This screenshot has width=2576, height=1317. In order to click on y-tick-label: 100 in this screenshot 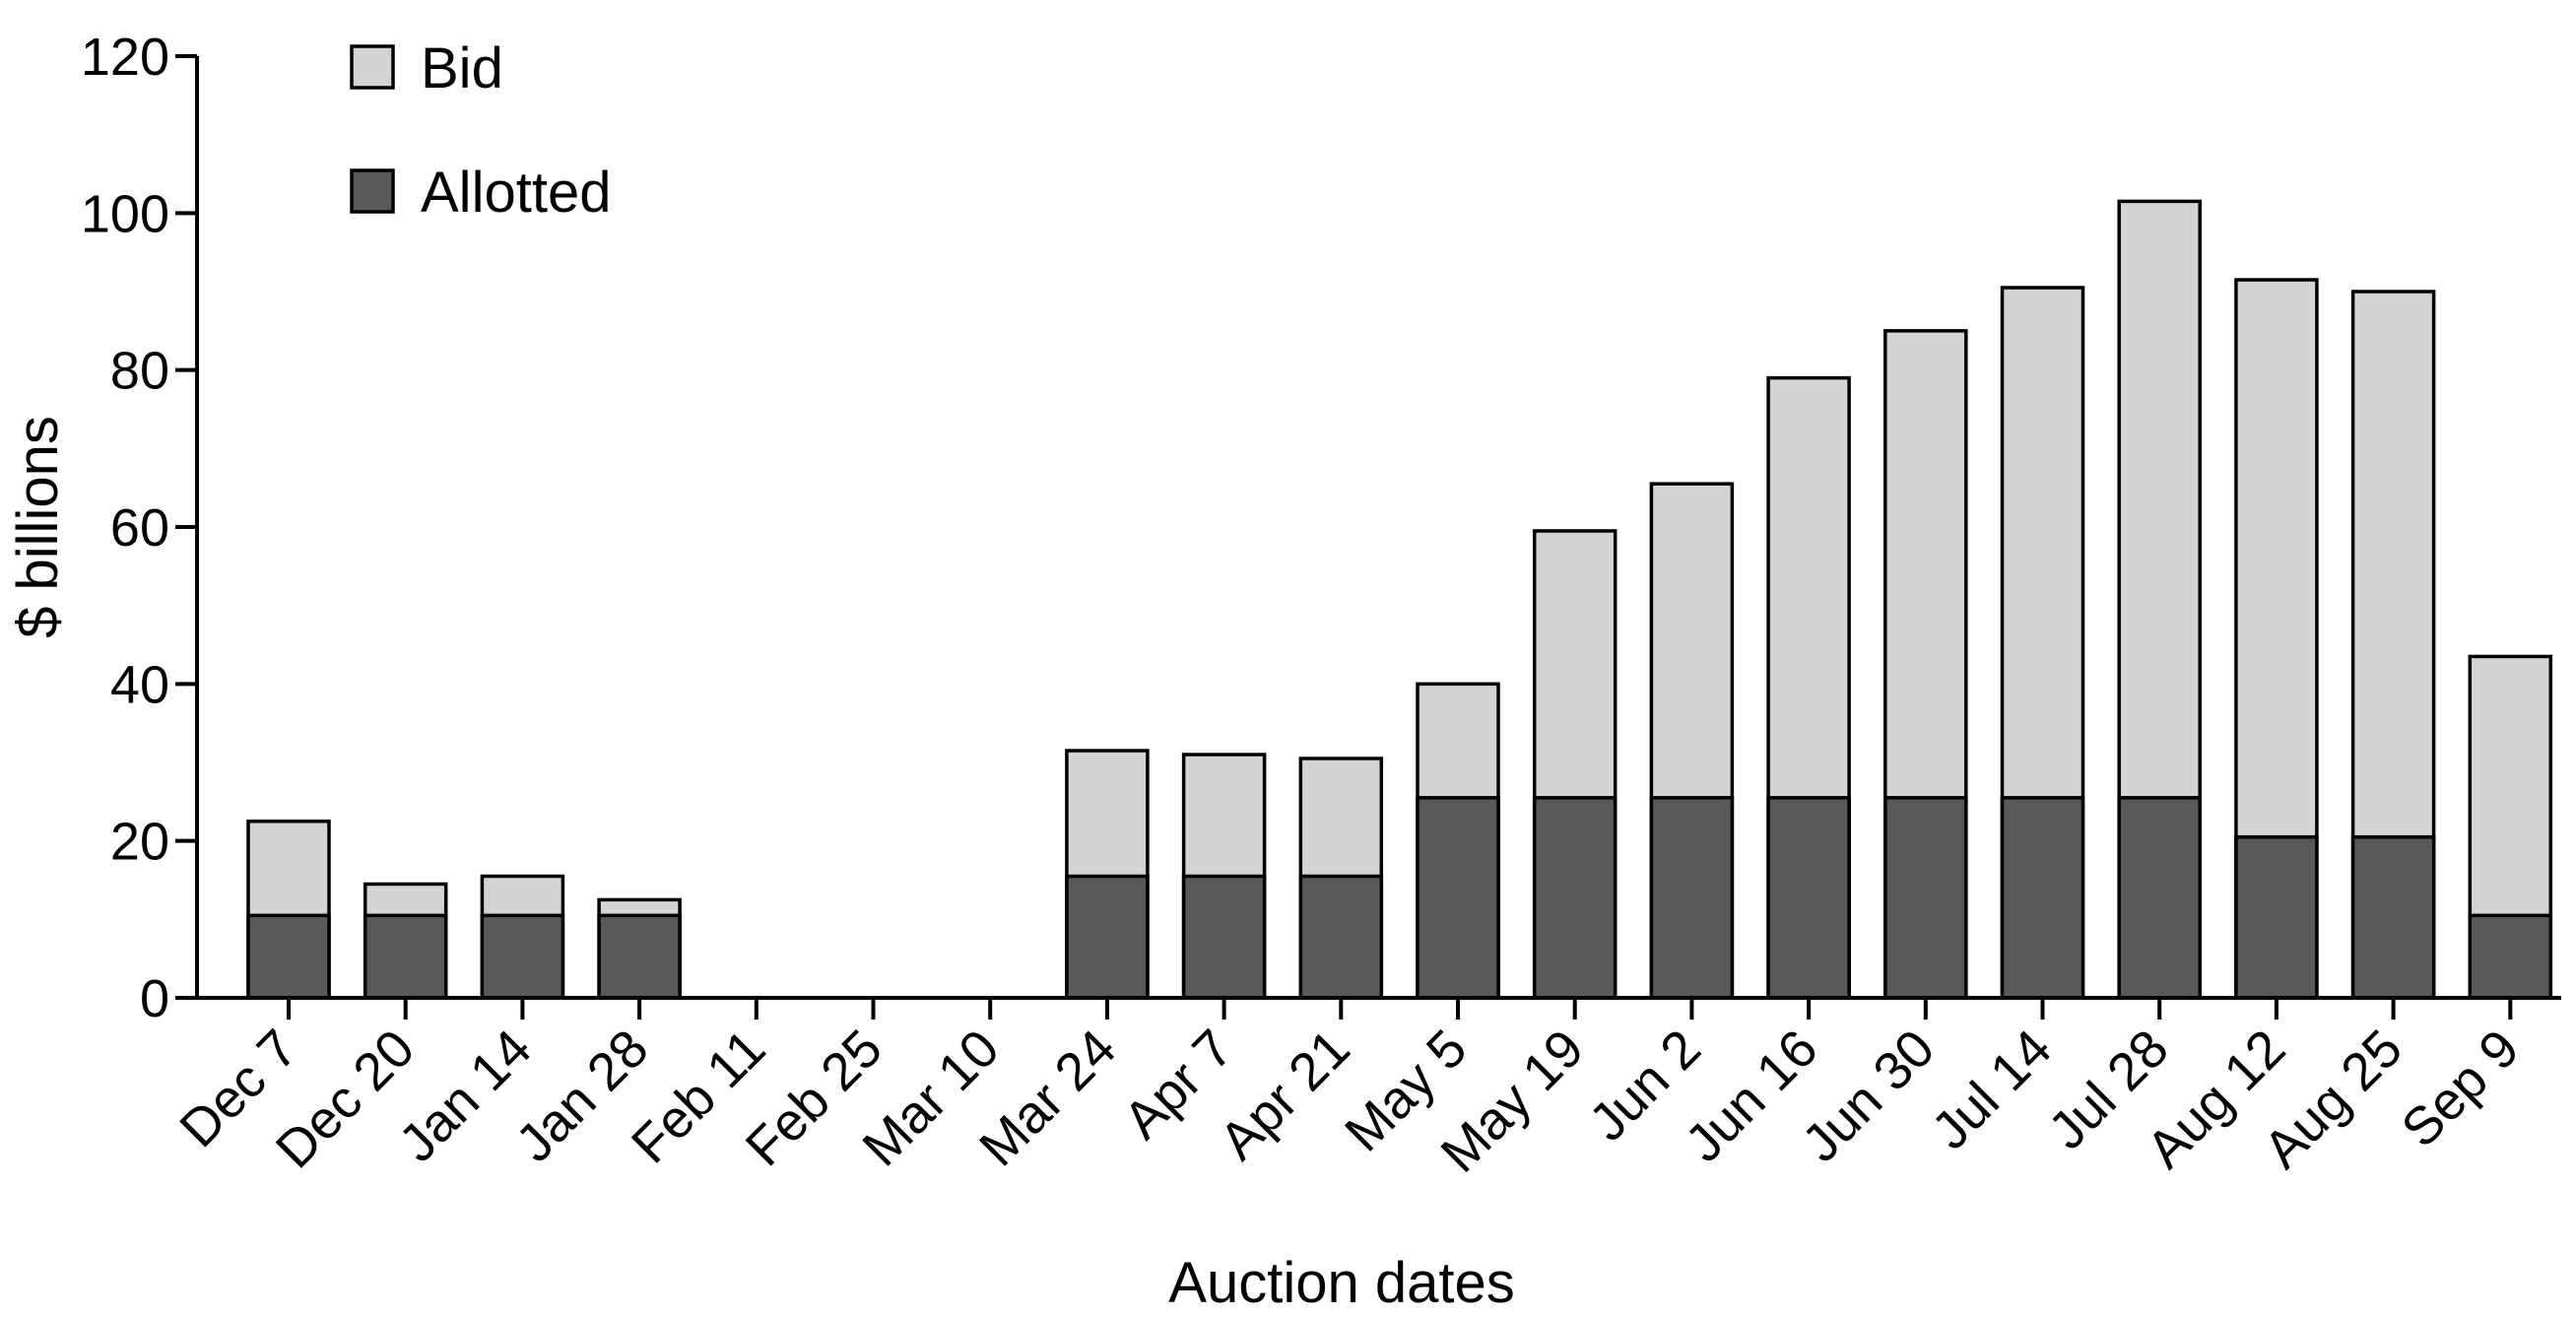, I will do `click(125, 214)`.